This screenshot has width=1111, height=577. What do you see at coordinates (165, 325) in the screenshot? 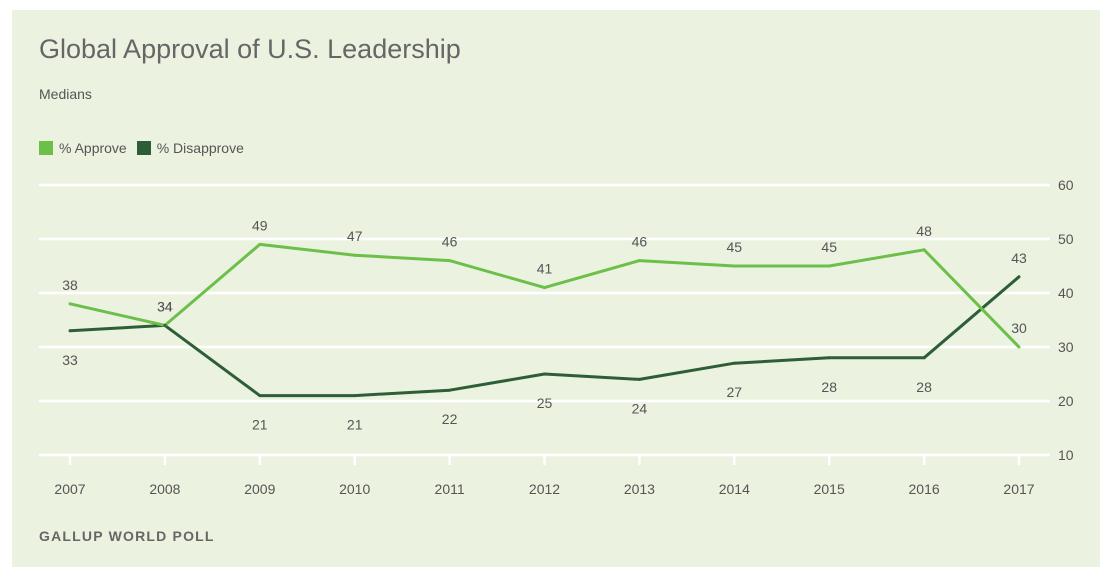
I see `data-point-disapprove-2008` at bounding box center [165, 325].